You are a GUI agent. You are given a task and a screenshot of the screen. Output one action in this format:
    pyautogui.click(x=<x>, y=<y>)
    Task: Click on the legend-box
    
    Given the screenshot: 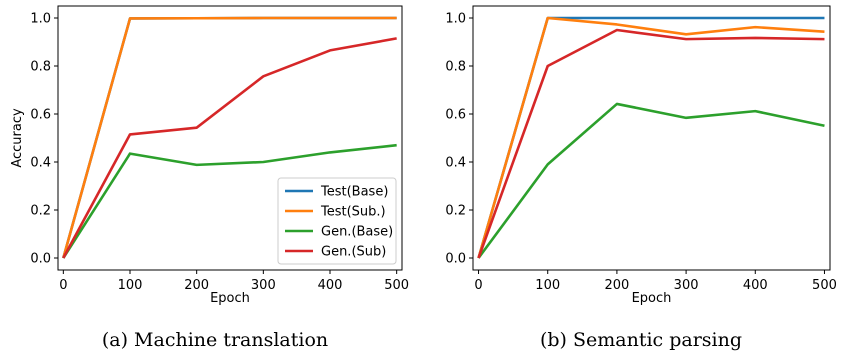 What is the action you would take?
    pyautogui.click(x=337, y=221)
    